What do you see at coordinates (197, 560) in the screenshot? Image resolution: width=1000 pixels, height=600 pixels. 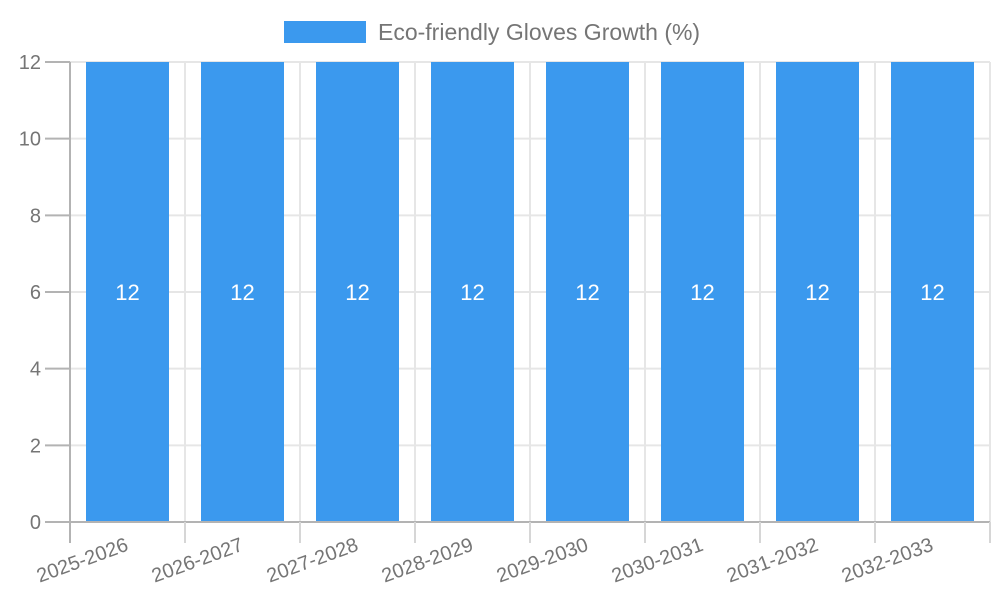 I see `x-tick-label: 2026-2027` at bounding box center [197, 560].